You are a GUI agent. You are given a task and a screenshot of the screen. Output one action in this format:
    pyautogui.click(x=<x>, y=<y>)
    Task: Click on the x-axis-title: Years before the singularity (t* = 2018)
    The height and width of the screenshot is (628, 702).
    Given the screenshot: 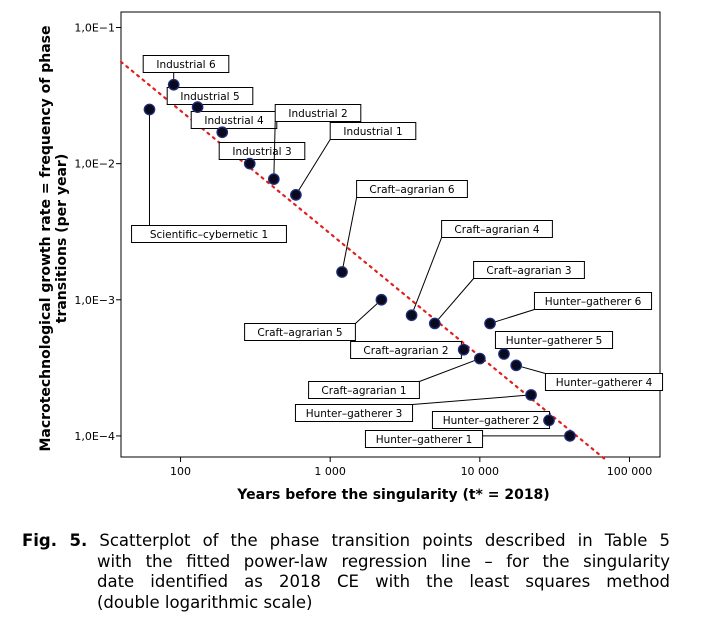 What is the action you would take?
    pyautogui.click(x=392, y=495)
    